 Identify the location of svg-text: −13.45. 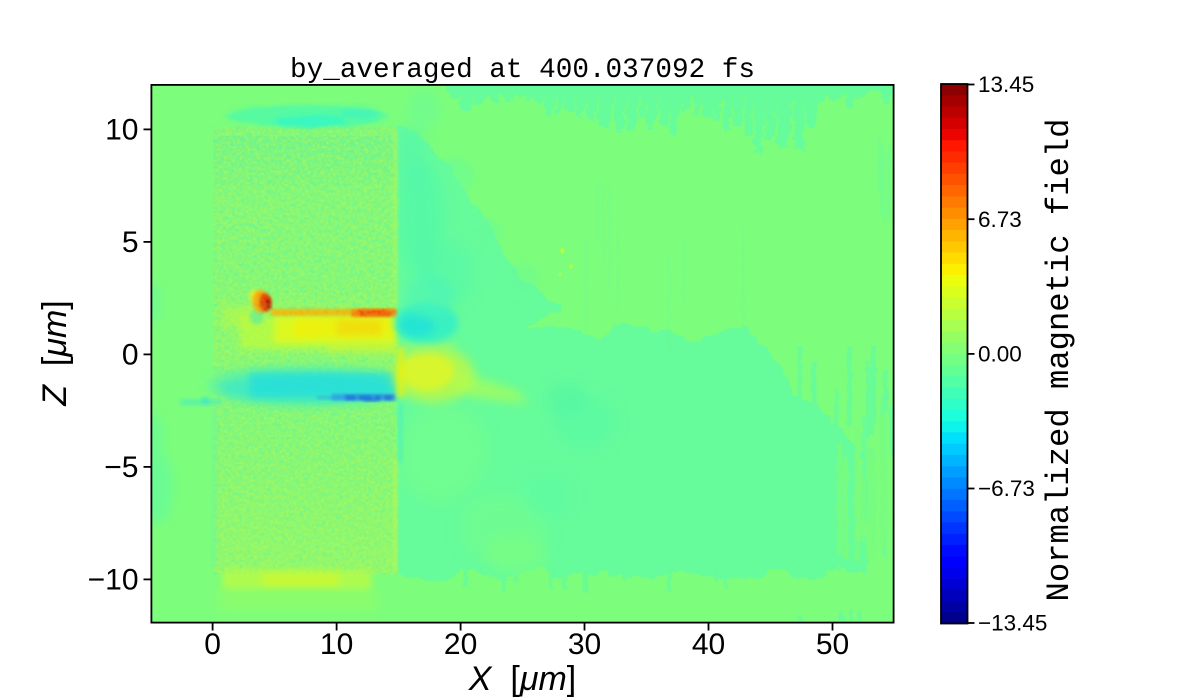
(1012, 623).